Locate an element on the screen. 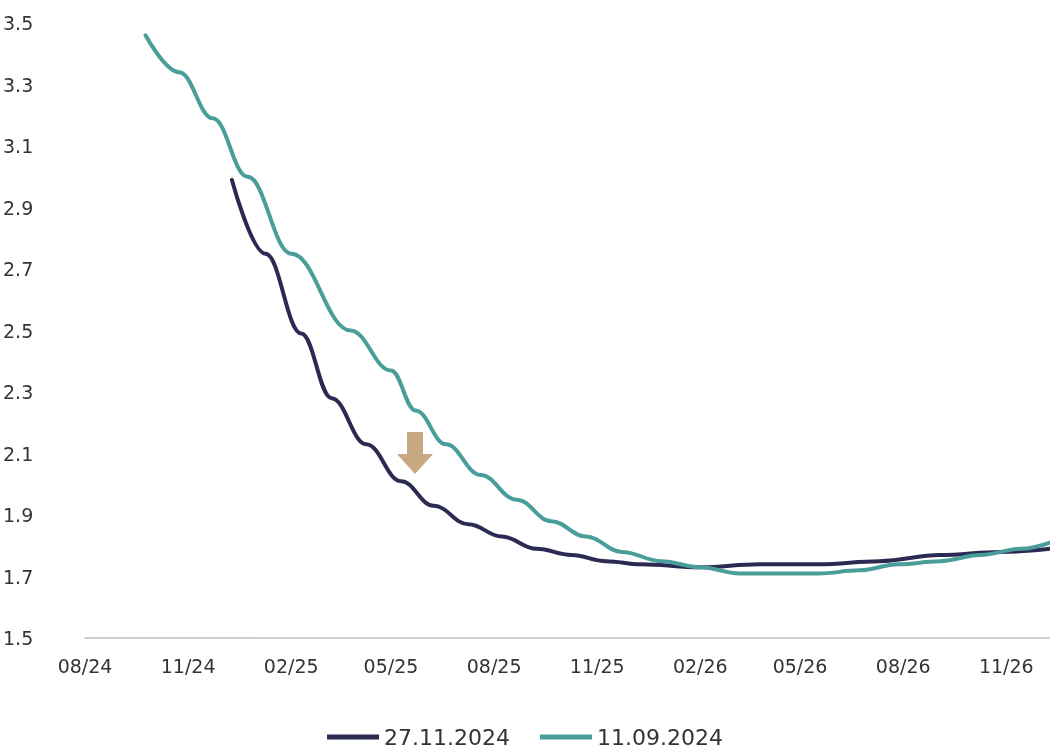 The height and width of the screenshot is (753, 1050). y-tick-label: 2.3 is located at coordinates (18, 392).